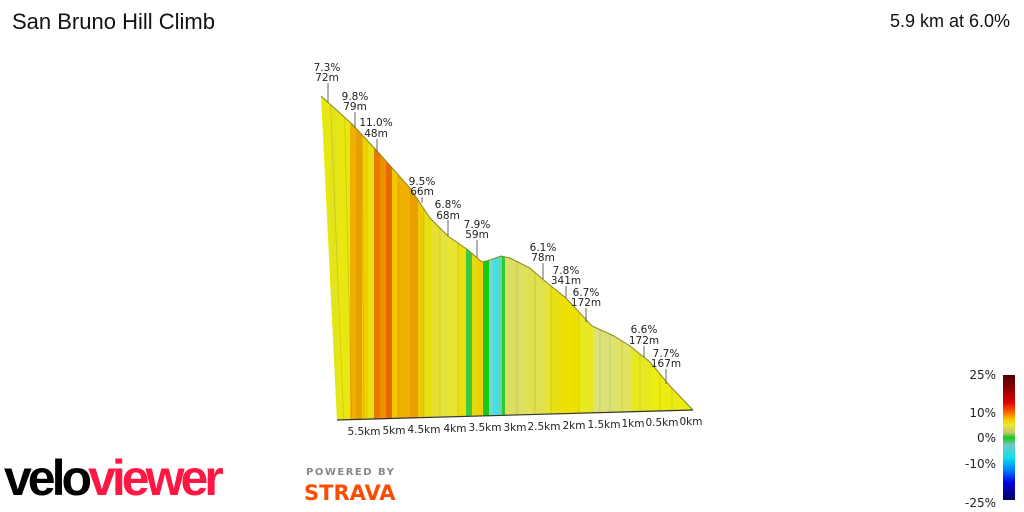  What do you see at coordinates (355, 97) in the screenshot?
I see `svg-text: 9.8%` at bounding box center [355, 97].